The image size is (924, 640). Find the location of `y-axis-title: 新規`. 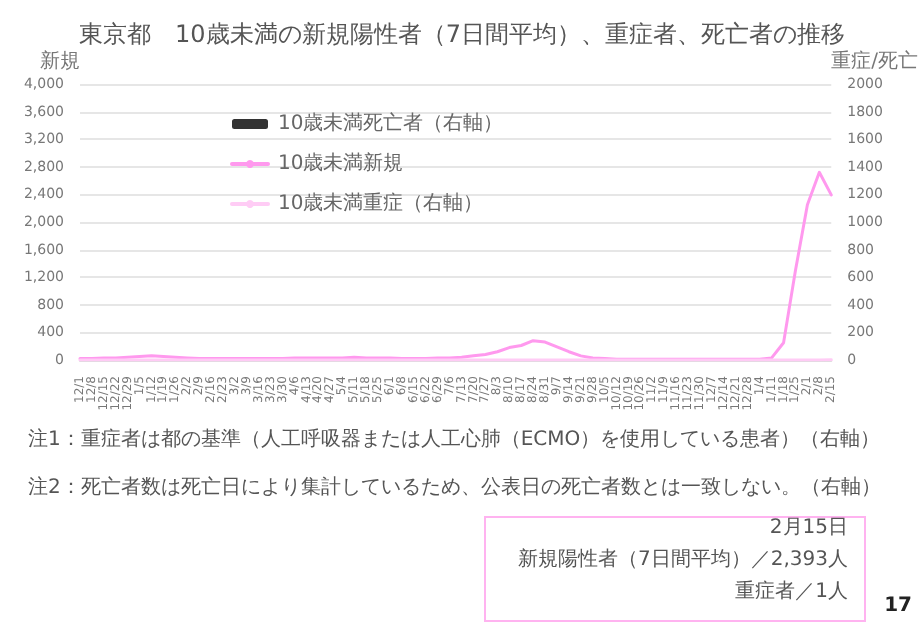

y-axis-title: 新規 is located at coordinates (60, 61).